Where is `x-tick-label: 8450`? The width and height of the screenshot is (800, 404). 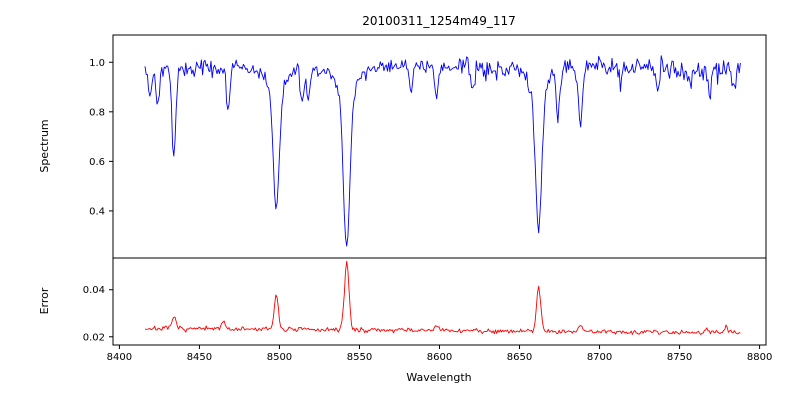 x-tick-label: 8450 is located at coordinates (199, 357).